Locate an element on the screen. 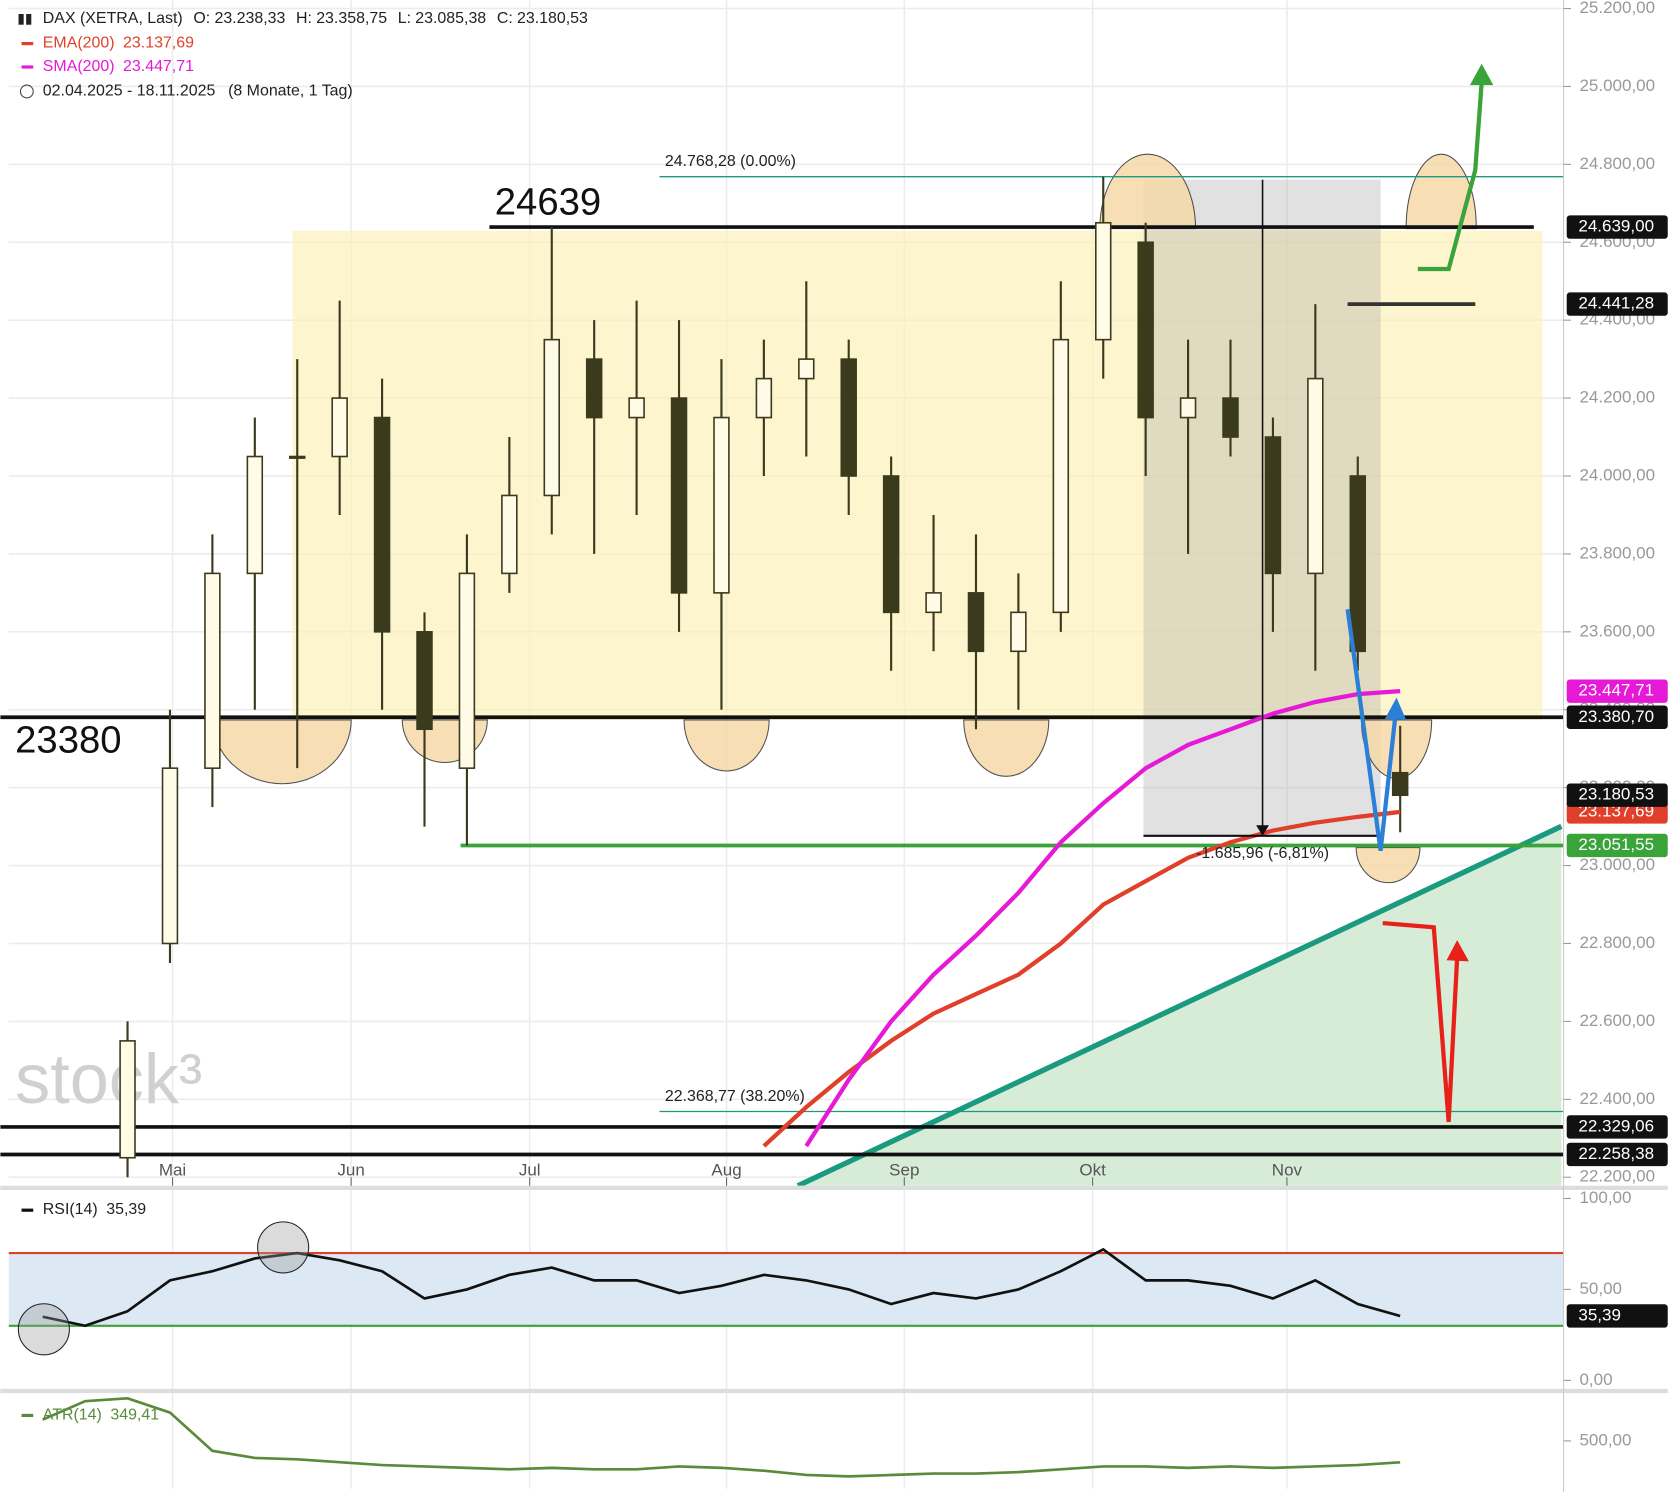  x-tick-label: Mai is located at coordinates (172, 1169).